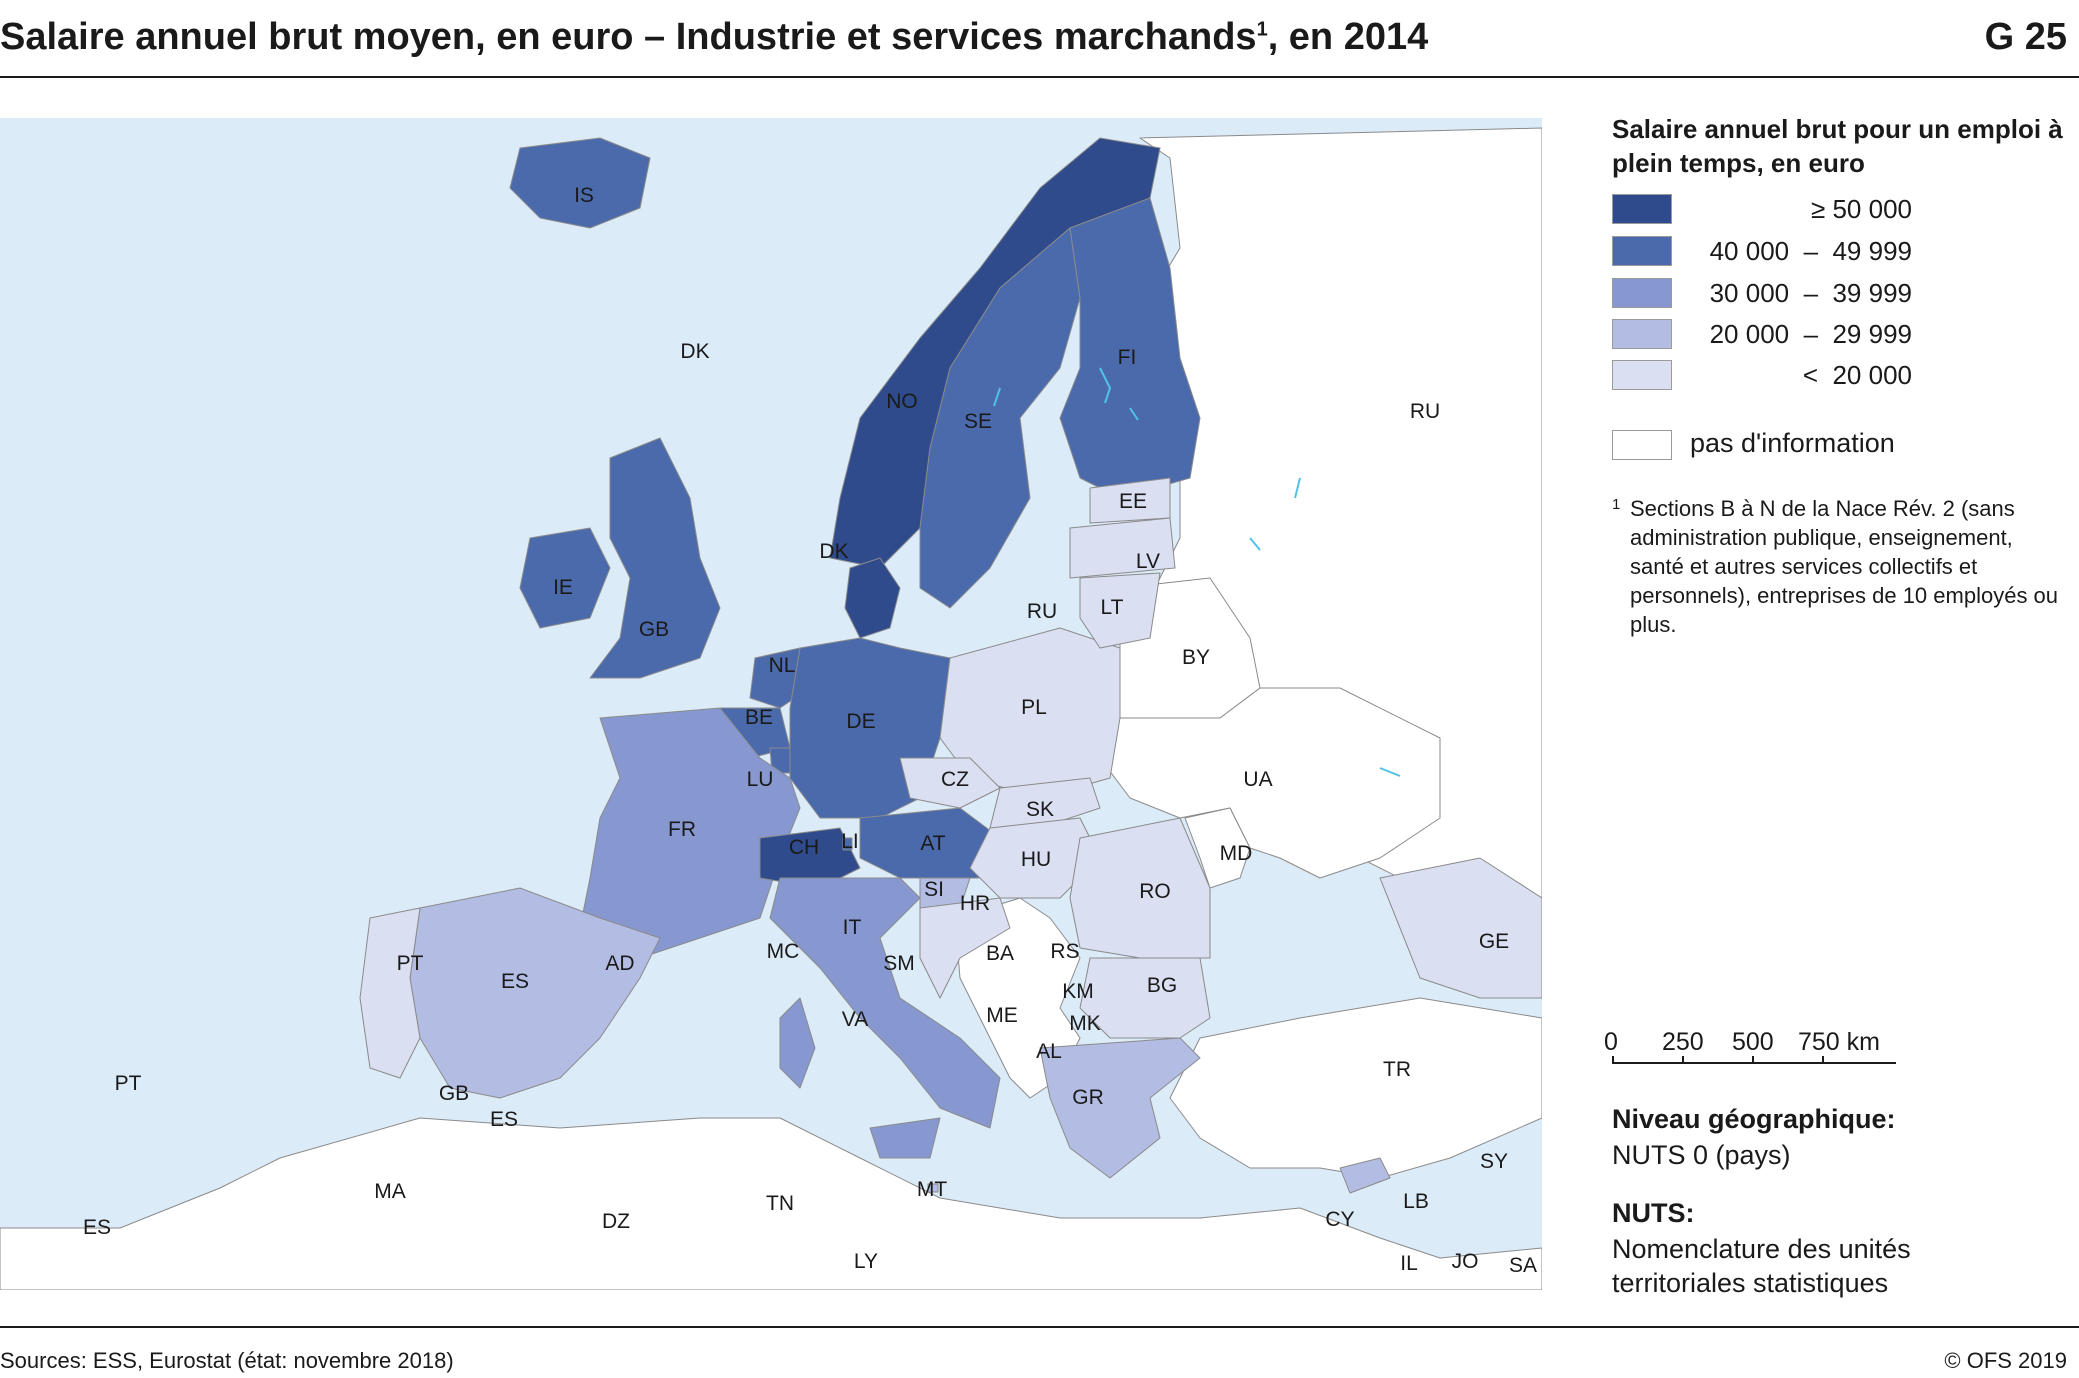  What do you see at coordinates (1236, 853) in the screenshot?
I see `country-label-MD: MD` at bounding box center [1236, 853].